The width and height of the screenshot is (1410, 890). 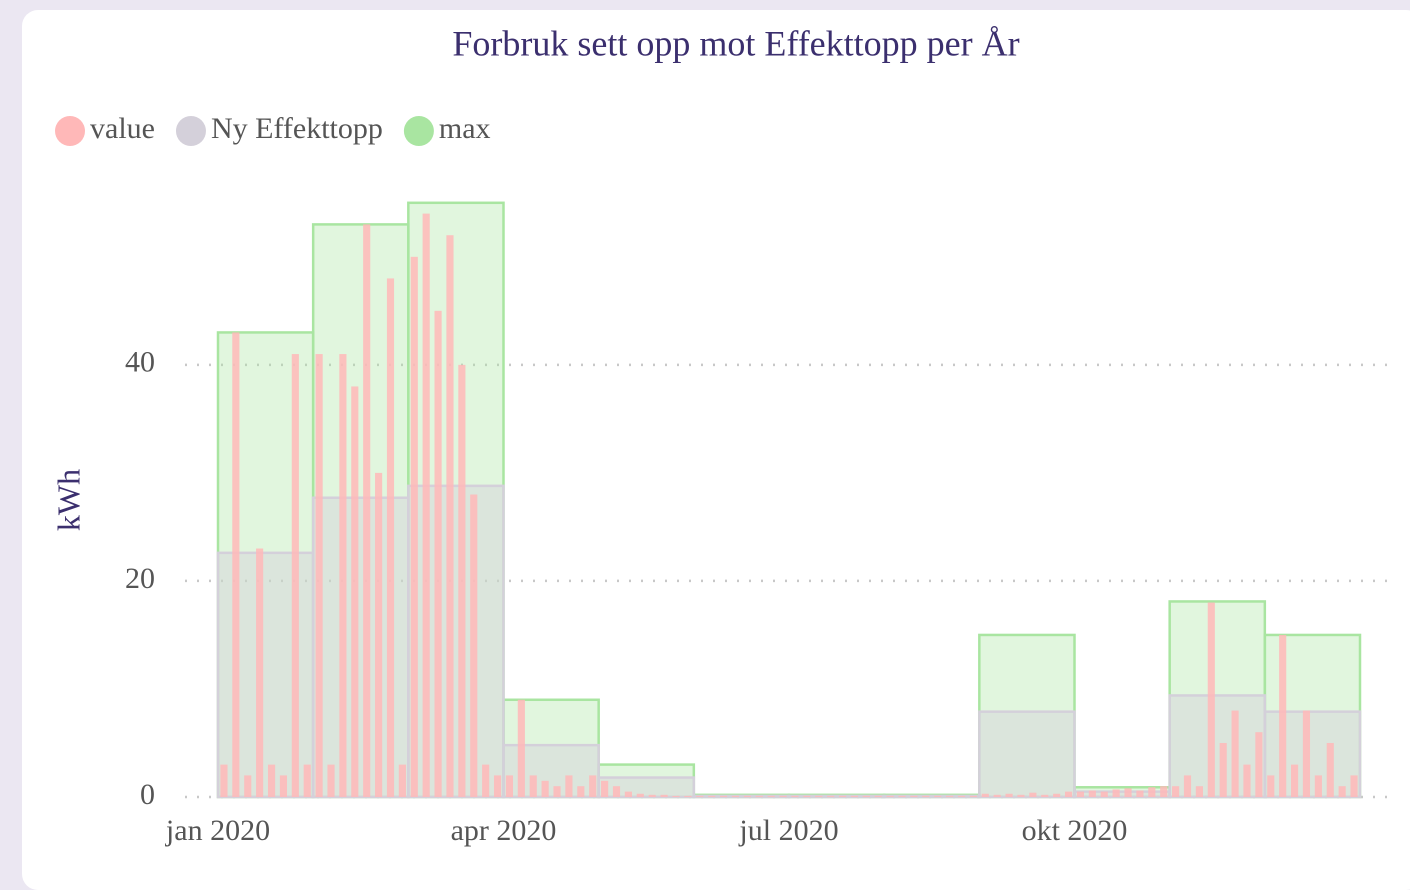 I want to click on y-tick-label: 0, so click(x=147, y=794).